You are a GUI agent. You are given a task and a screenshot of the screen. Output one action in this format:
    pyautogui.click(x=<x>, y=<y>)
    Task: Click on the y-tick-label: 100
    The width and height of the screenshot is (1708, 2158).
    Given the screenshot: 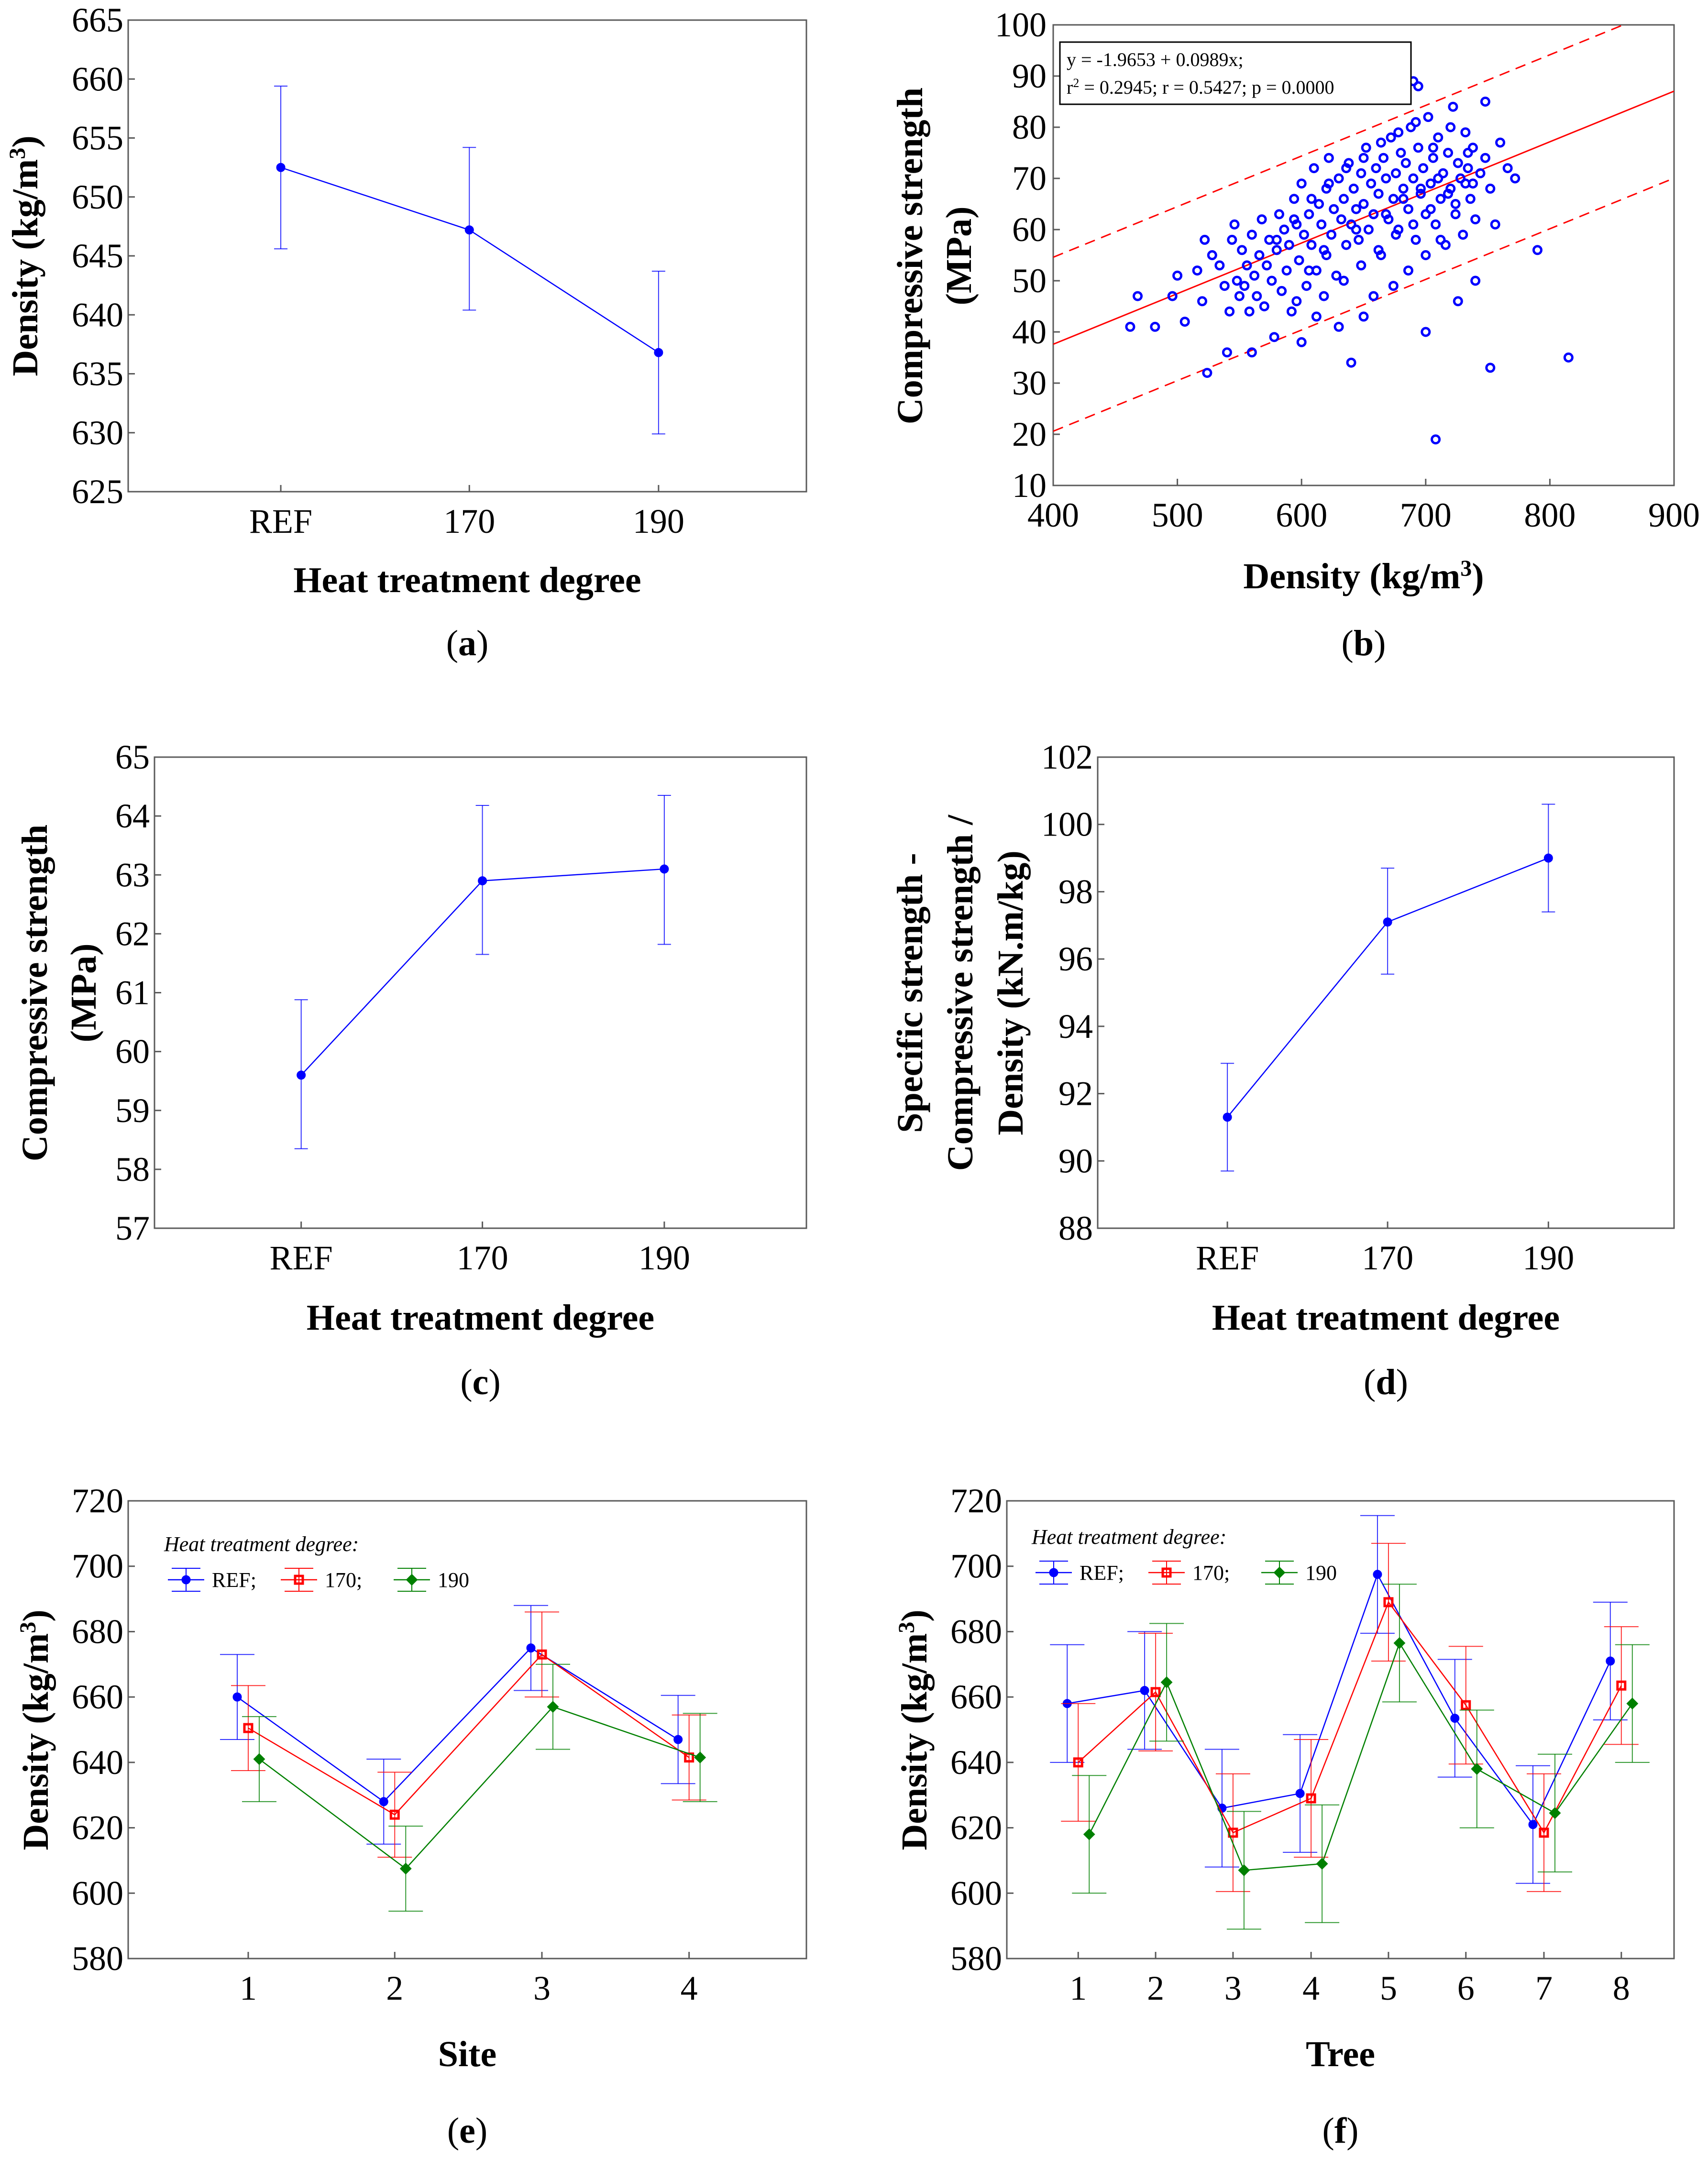 What is the action you would take?
    pyautogui.click(x=1067, y=825)
    